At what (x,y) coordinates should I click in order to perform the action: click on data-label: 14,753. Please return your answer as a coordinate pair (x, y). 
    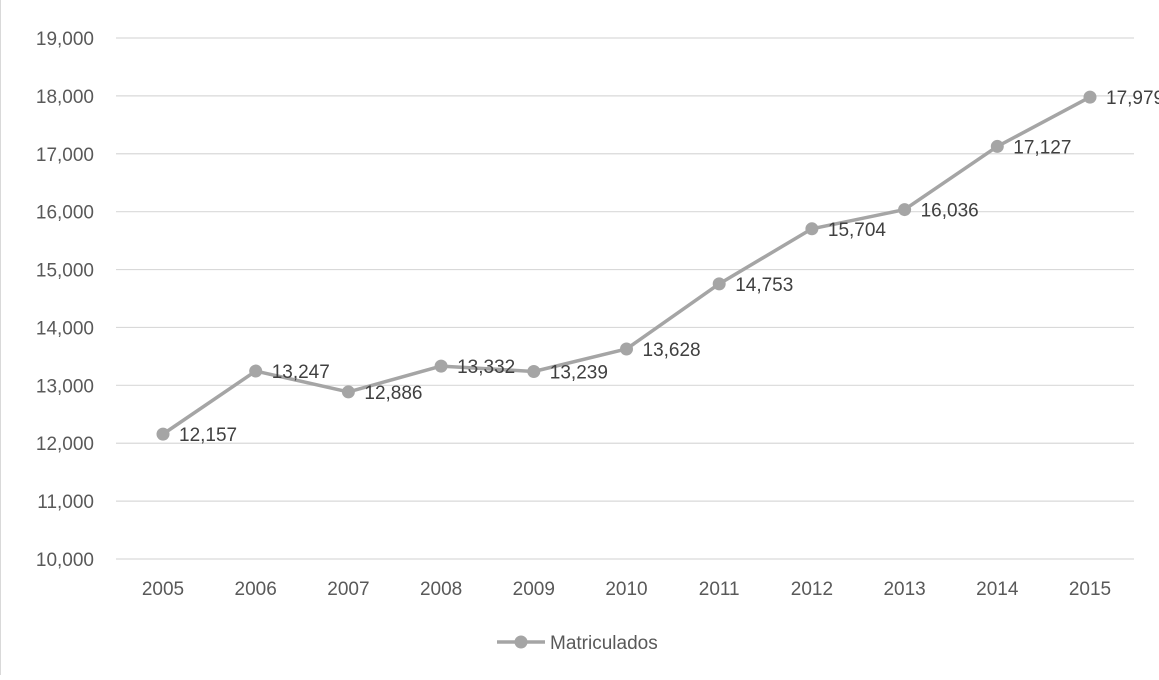
    Looking at the image, I should click on (764, 285).